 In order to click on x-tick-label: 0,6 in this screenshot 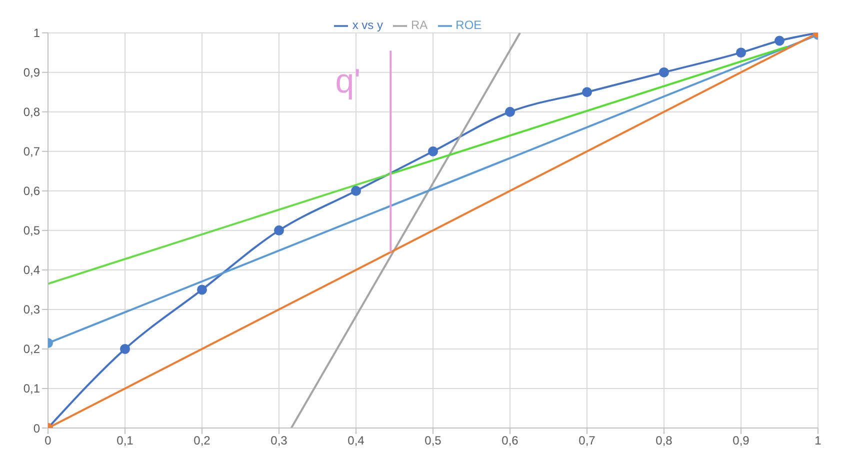, I will do `click(510, 441)`.